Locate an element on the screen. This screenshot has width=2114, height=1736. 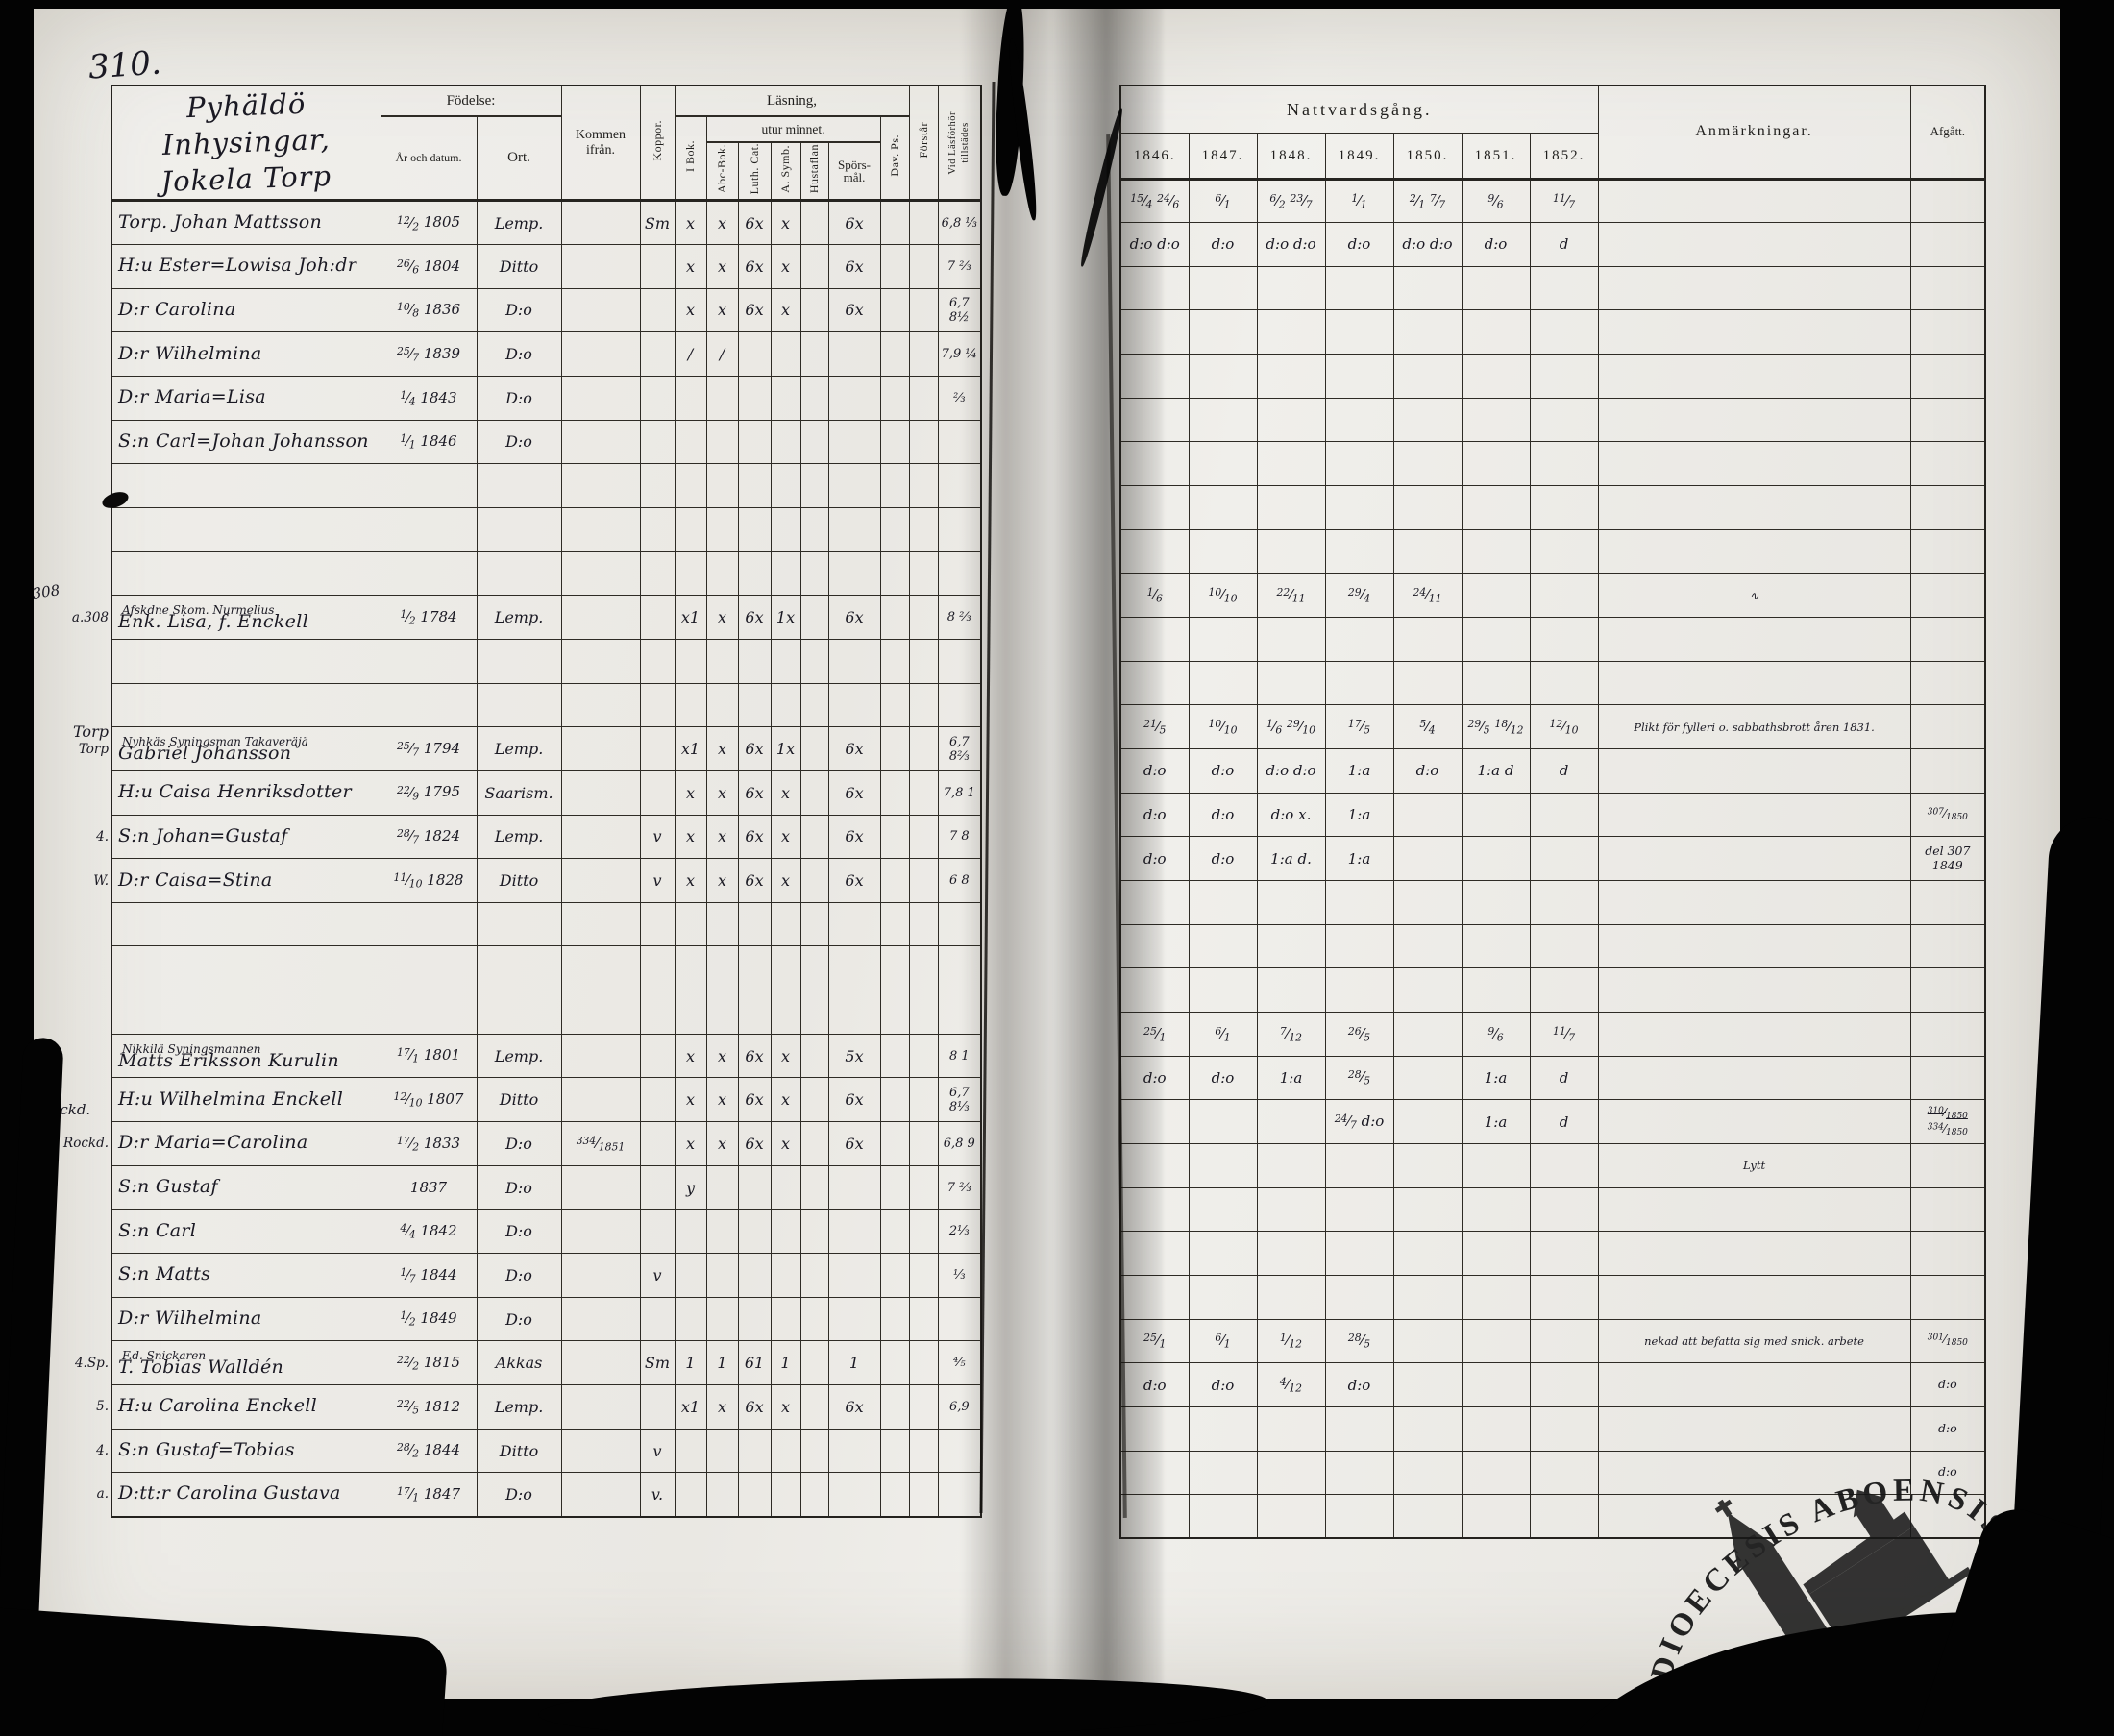
reading-sporsmal-cell is located at coordinates (854, 1275).